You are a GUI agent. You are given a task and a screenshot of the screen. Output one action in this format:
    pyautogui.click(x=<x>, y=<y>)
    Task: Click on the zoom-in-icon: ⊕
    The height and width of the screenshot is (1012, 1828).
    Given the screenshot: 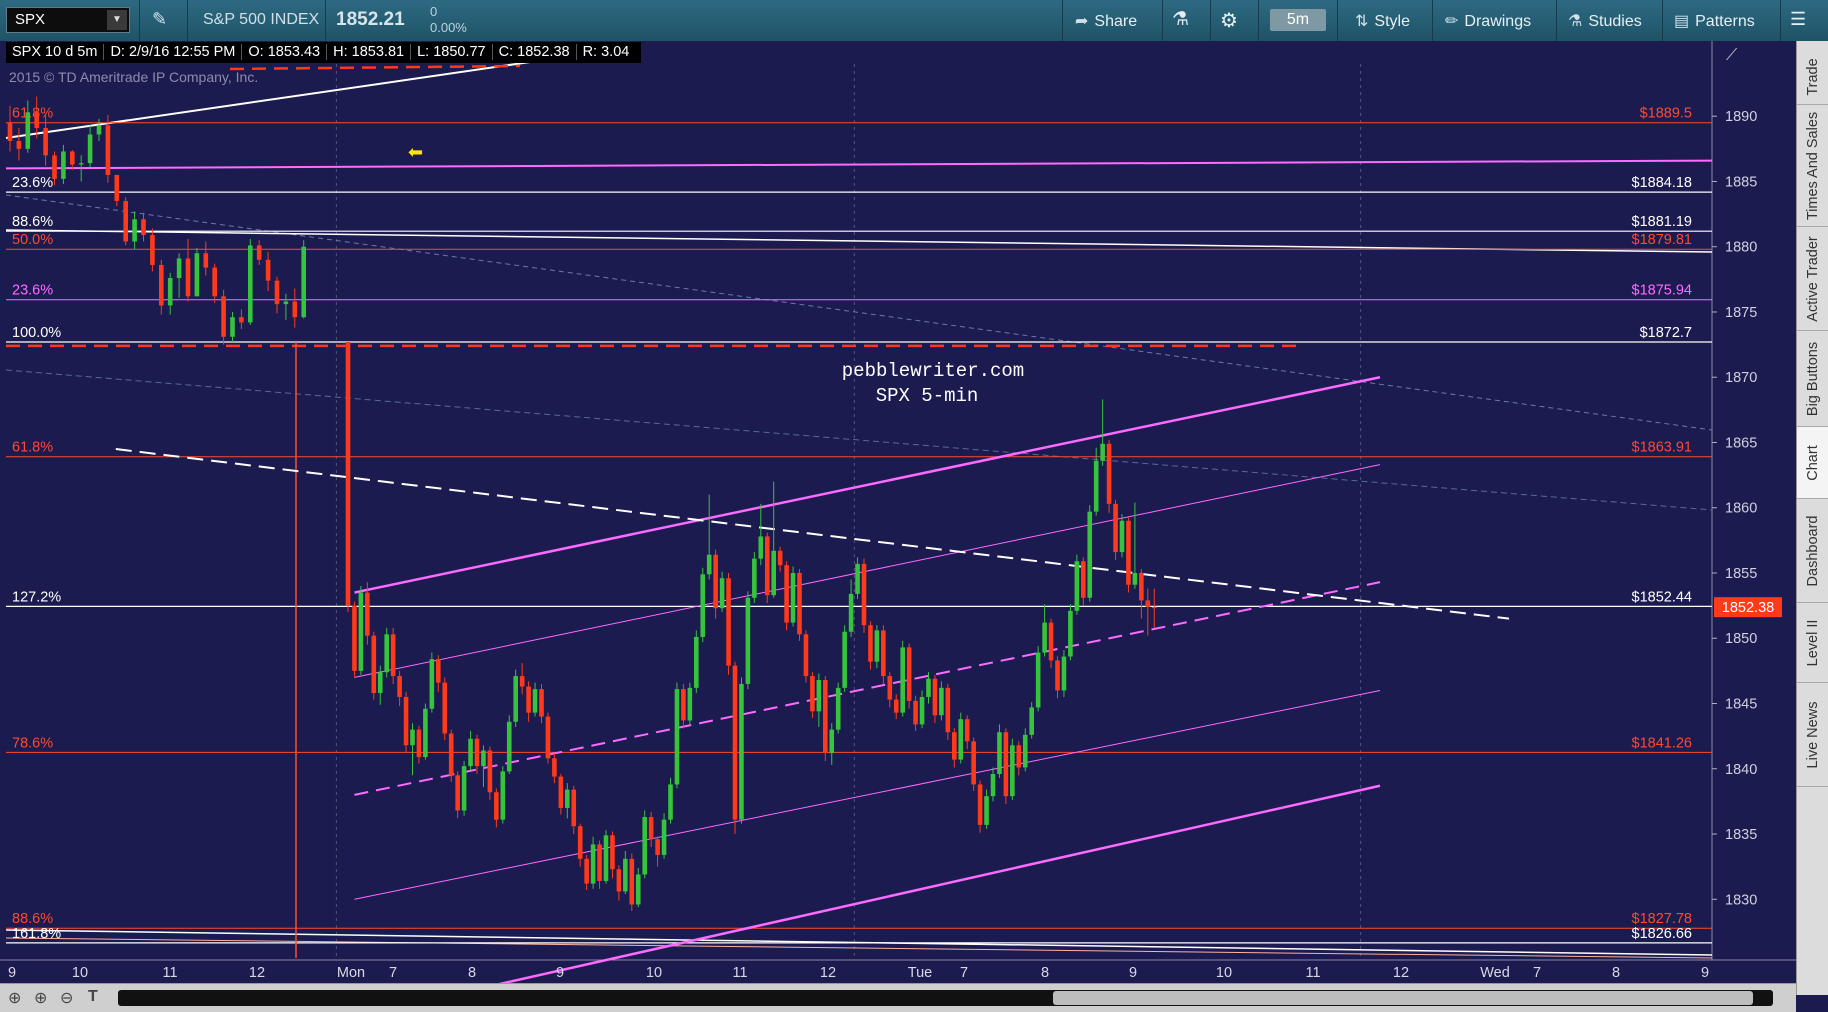 What is the action you would take?
    pyautogui.click(x=41, y=998)
    